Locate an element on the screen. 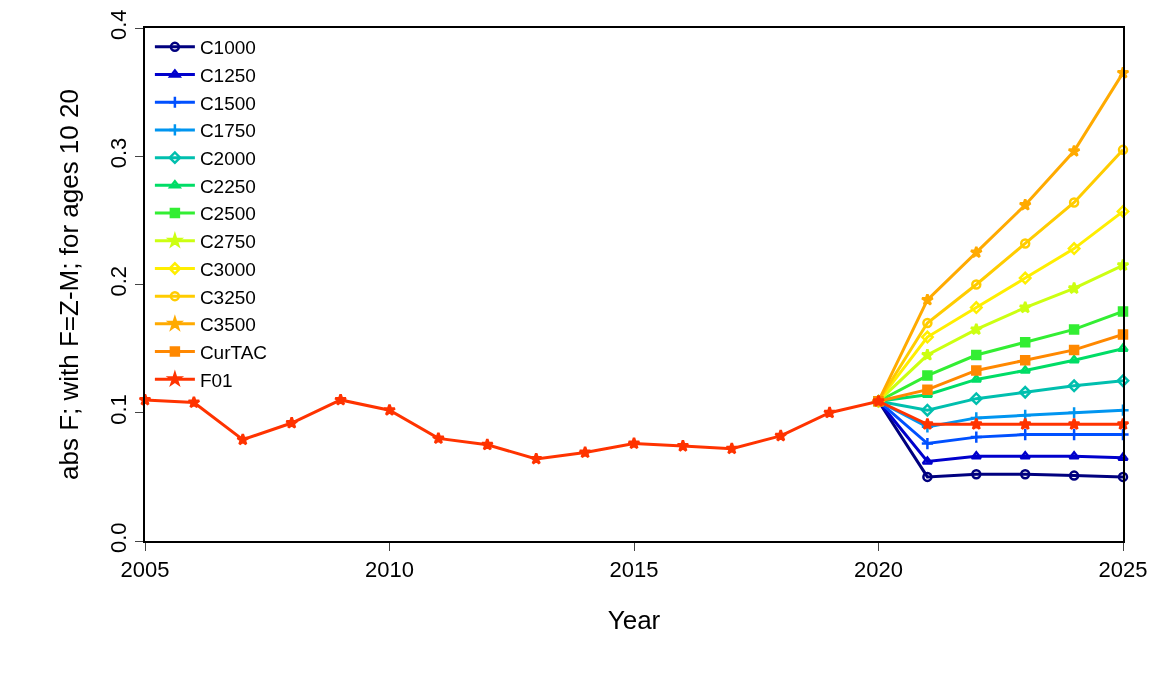  legend-label: C2500 is located at coordinates (227, 214).